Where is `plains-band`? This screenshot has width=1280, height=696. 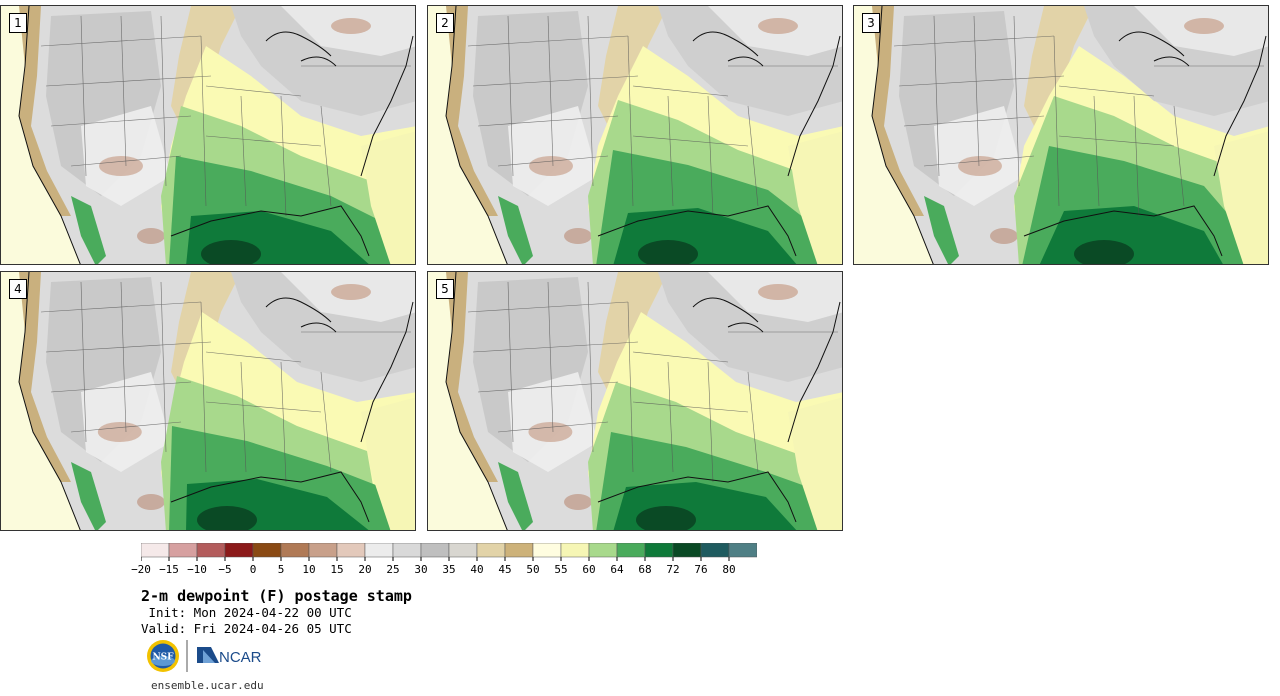
plains-band is located at coordinates (1059, 71).